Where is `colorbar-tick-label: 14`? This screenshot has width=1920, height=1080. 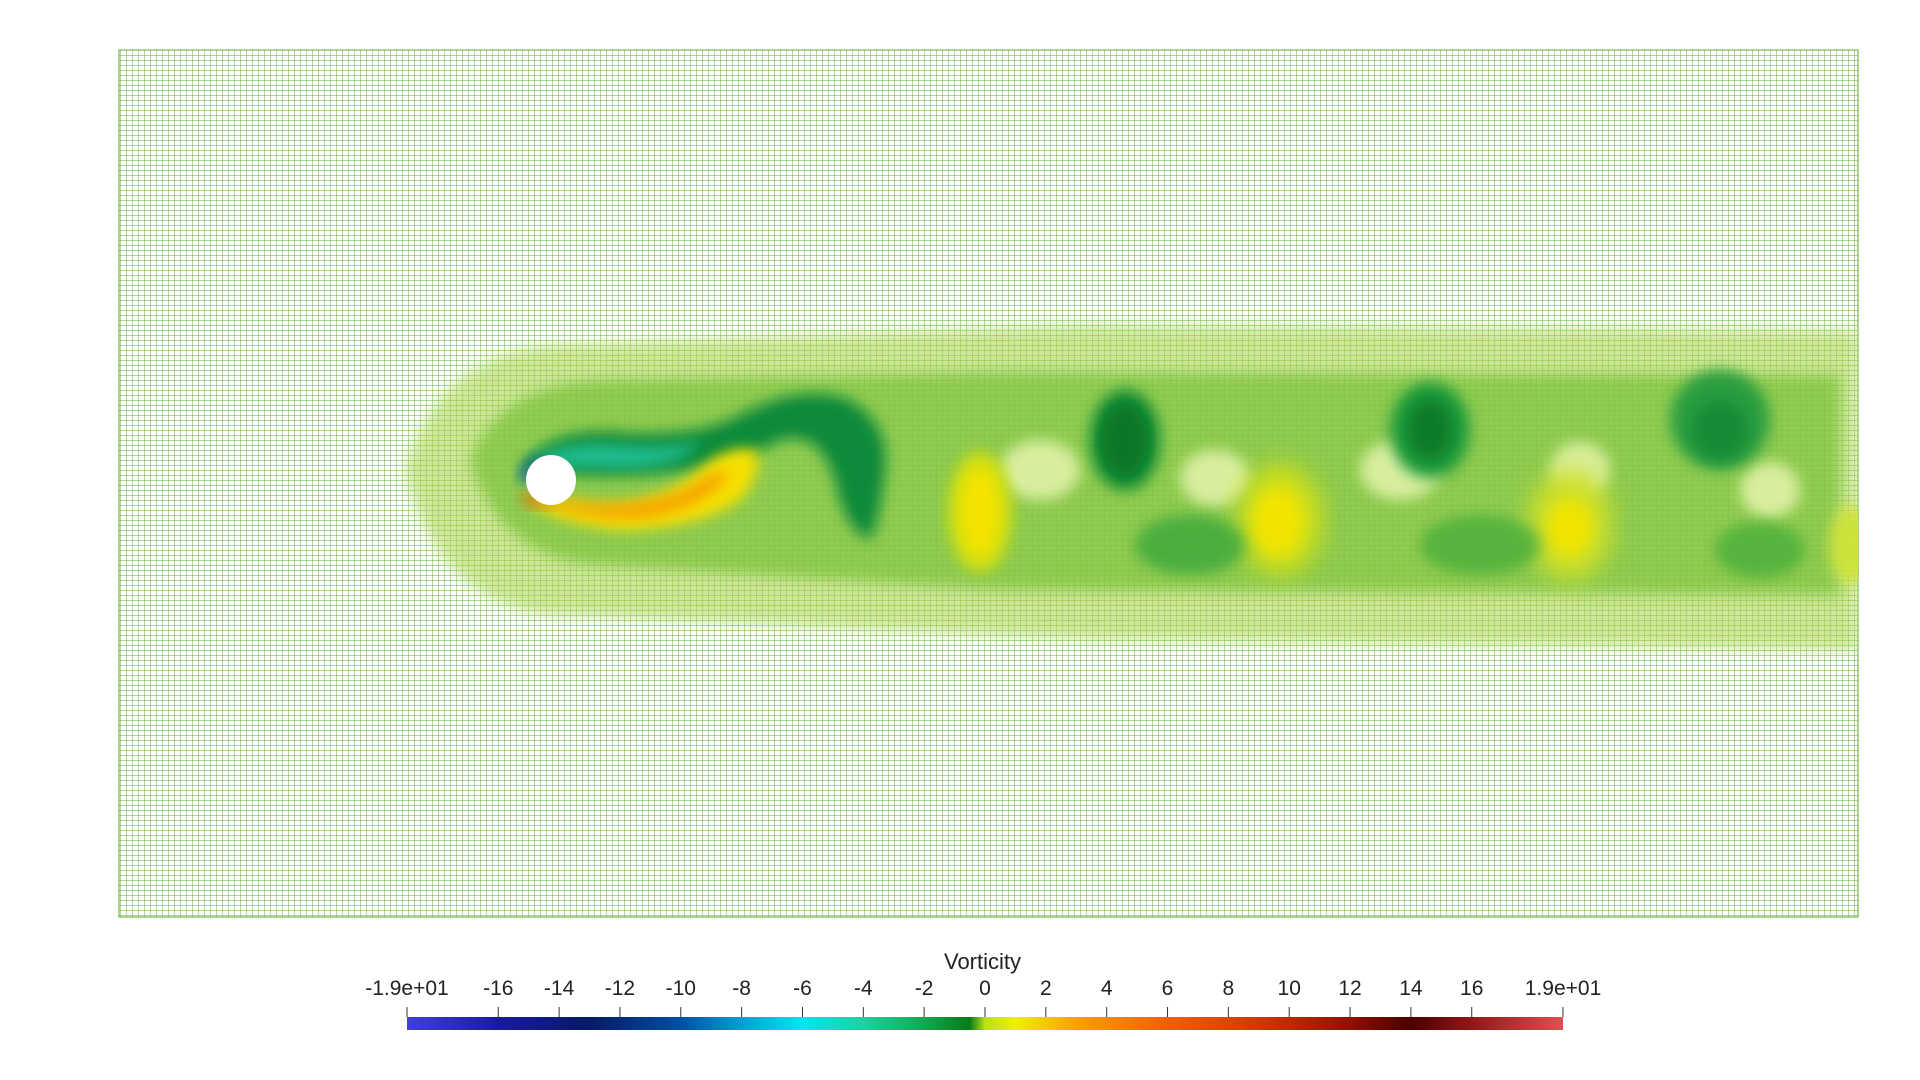
colorbar-tick-label: 14 is located at coordinates (1411, 988).